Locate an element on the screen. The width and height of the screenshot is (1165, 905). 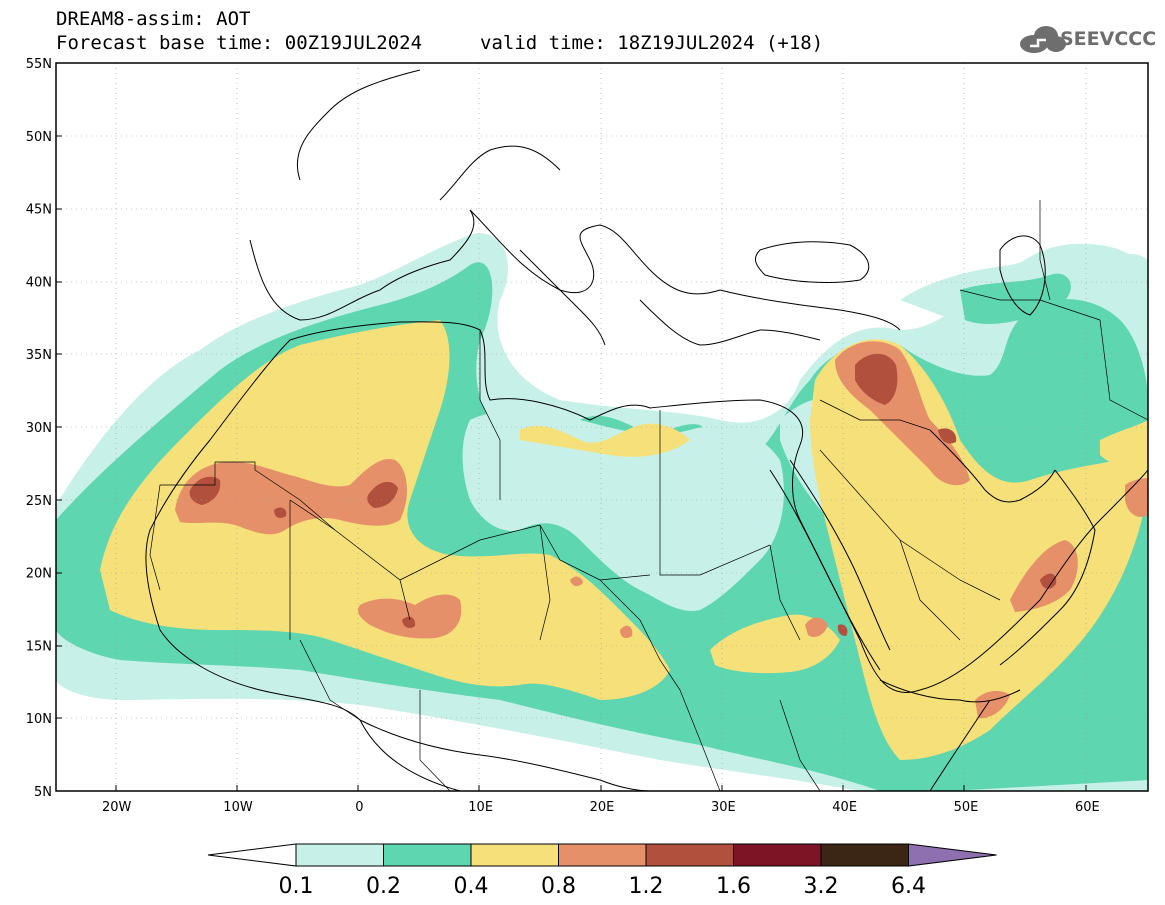
lon-label: 10W is located at coordinates (238, 807).